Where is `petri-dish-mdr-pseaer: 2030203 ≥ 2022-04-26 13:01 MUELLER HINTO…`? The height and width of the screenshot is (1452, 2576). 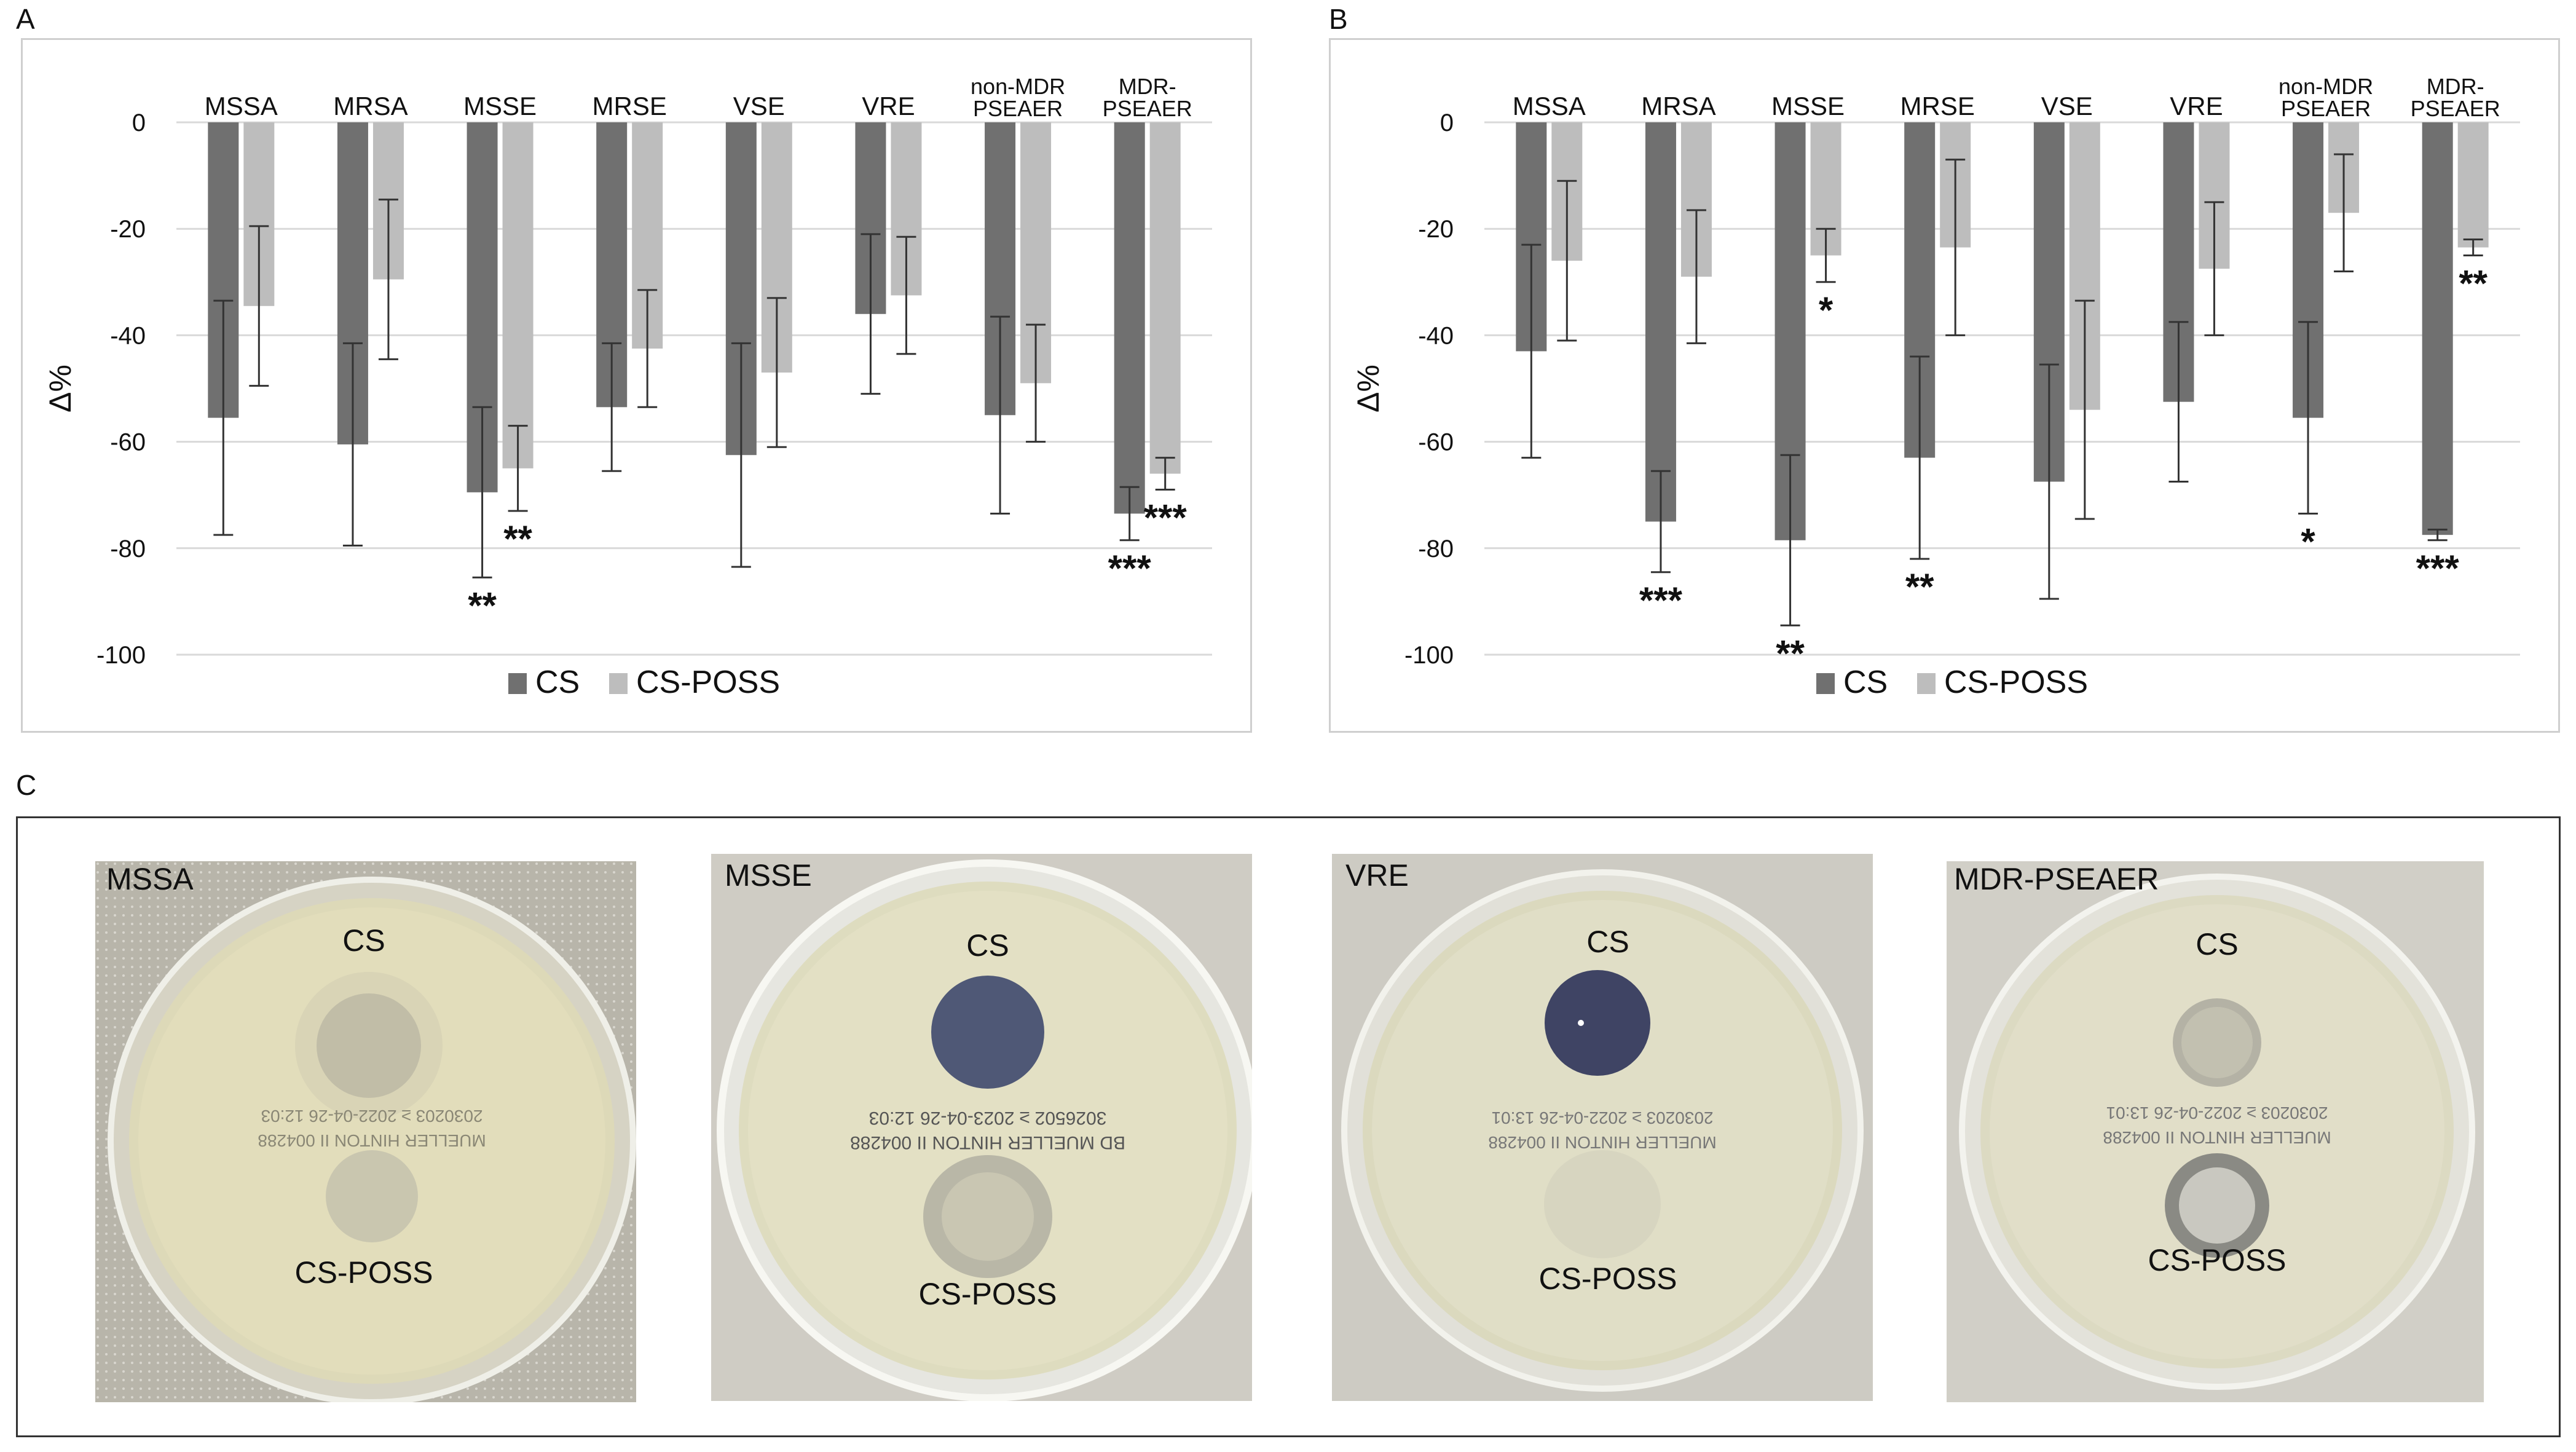 petri-dish-mdr-pseaer: 2030203 ≥ 2022-04-26 13:01 MUELLER HINTO… is located at coordinates (2215, 1131).